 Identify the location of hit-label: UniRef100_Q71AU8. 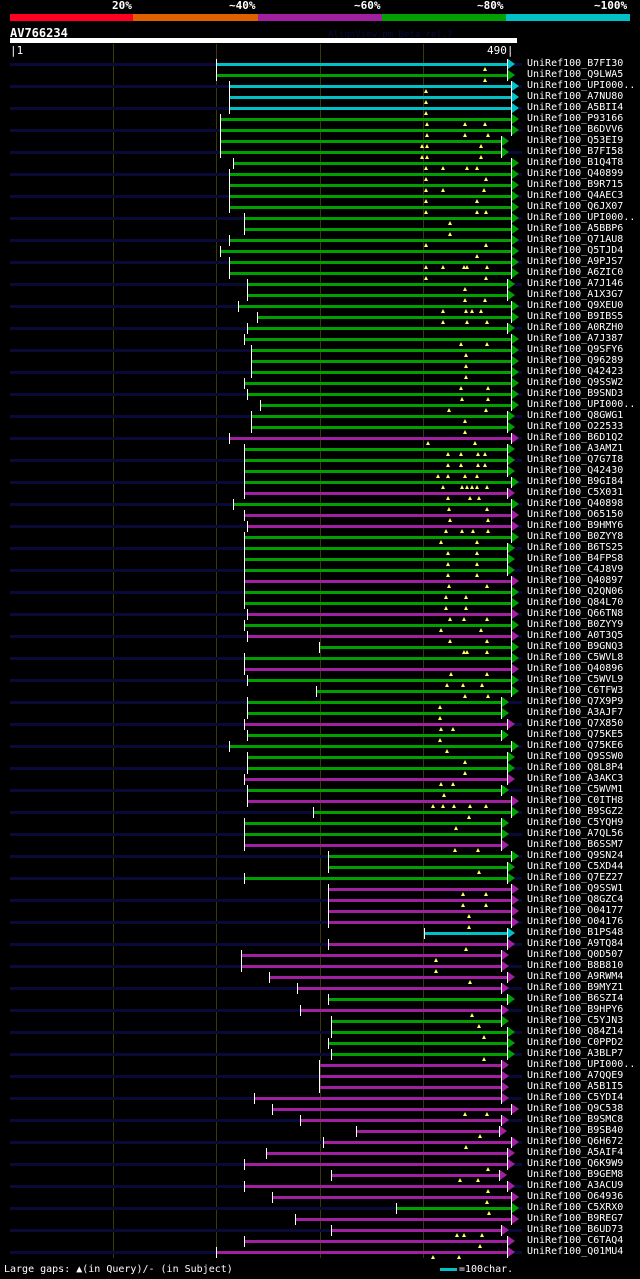
(575, 239).